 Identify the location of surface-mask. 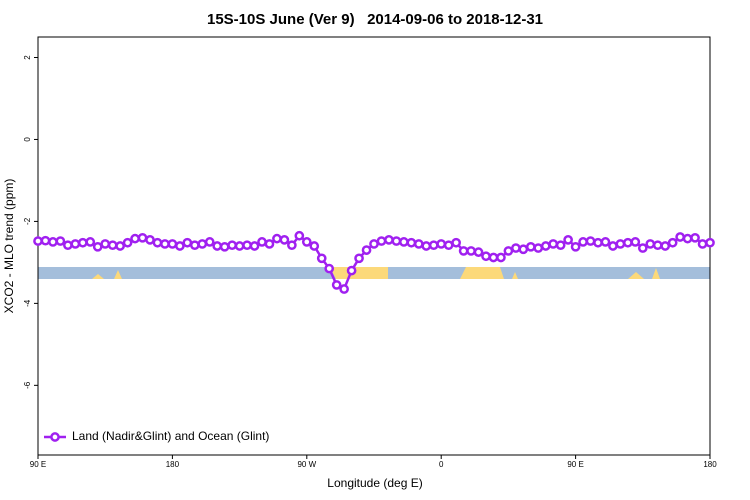
(374, 273).